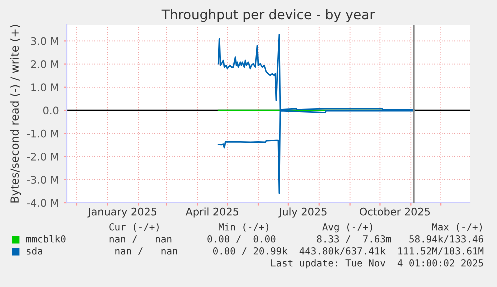 This screenshot has width=497, height=287. I want to click on y-tick-label: 0.0, so click(51, 110).